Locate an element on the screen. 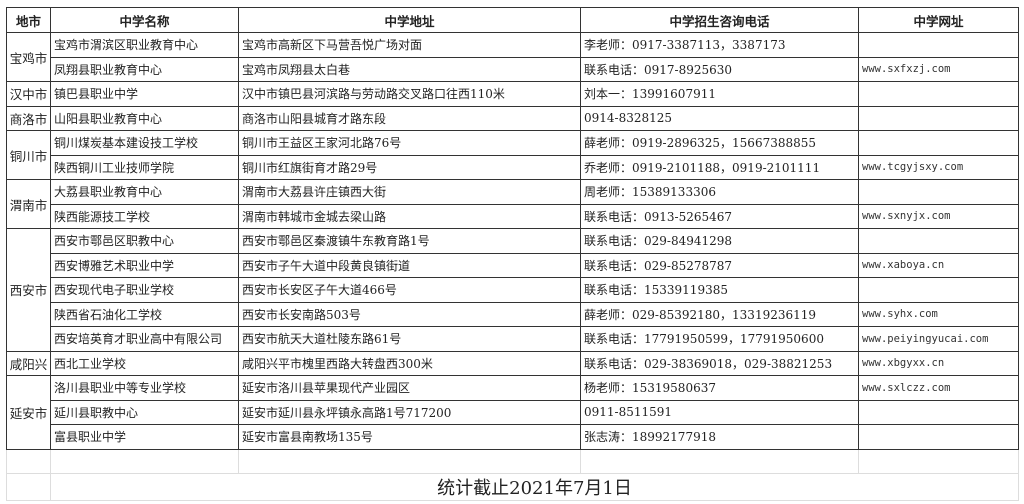 This screenshot has height=504, width=1024. address-cell: 咸阳兴平市槐里西路大转盘西300米 is located at coordinates (409, 363).